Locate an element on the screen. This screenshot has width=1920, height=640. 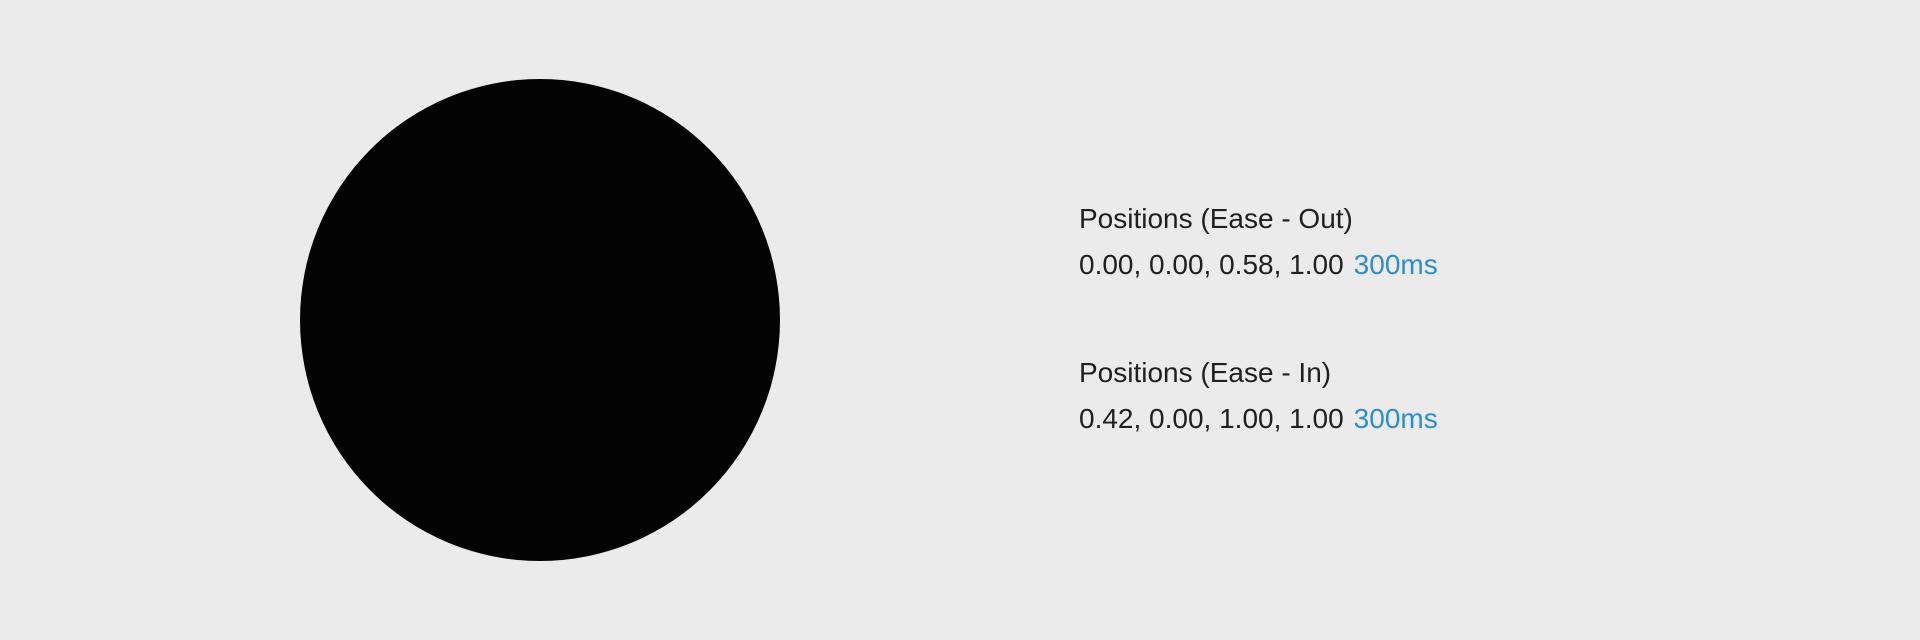
ease-in-values-row: 0.42, 0.00, 1.00, 1.00 300ms is located at coordinates (1379, 419).